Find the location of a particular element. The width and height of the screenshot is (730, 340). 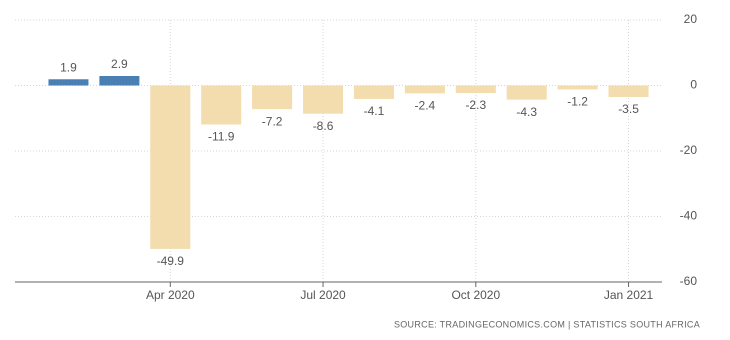

x-tick-label: Jan 2021 is located at coordinates (629, 295).